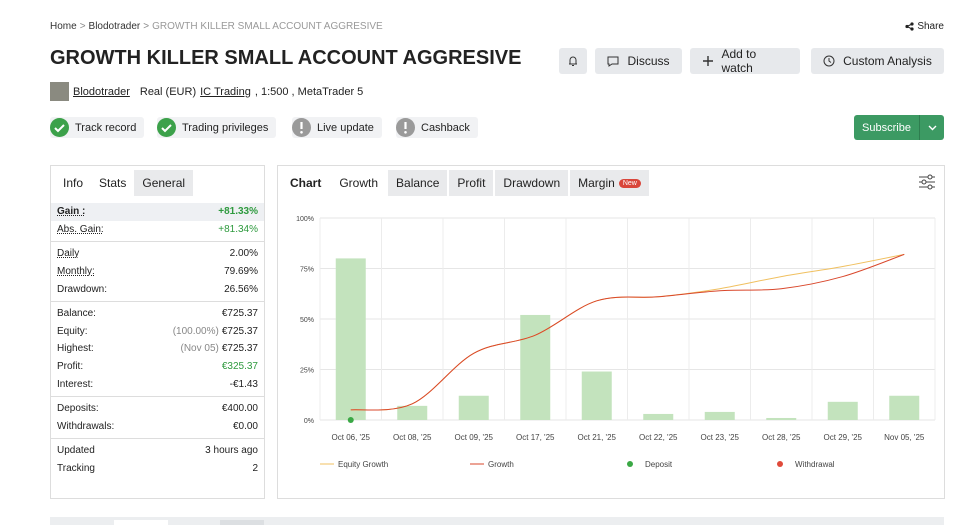 This screenshot has width=960, height=525. I want to click on status-badge: Track record, so click(97, 127).